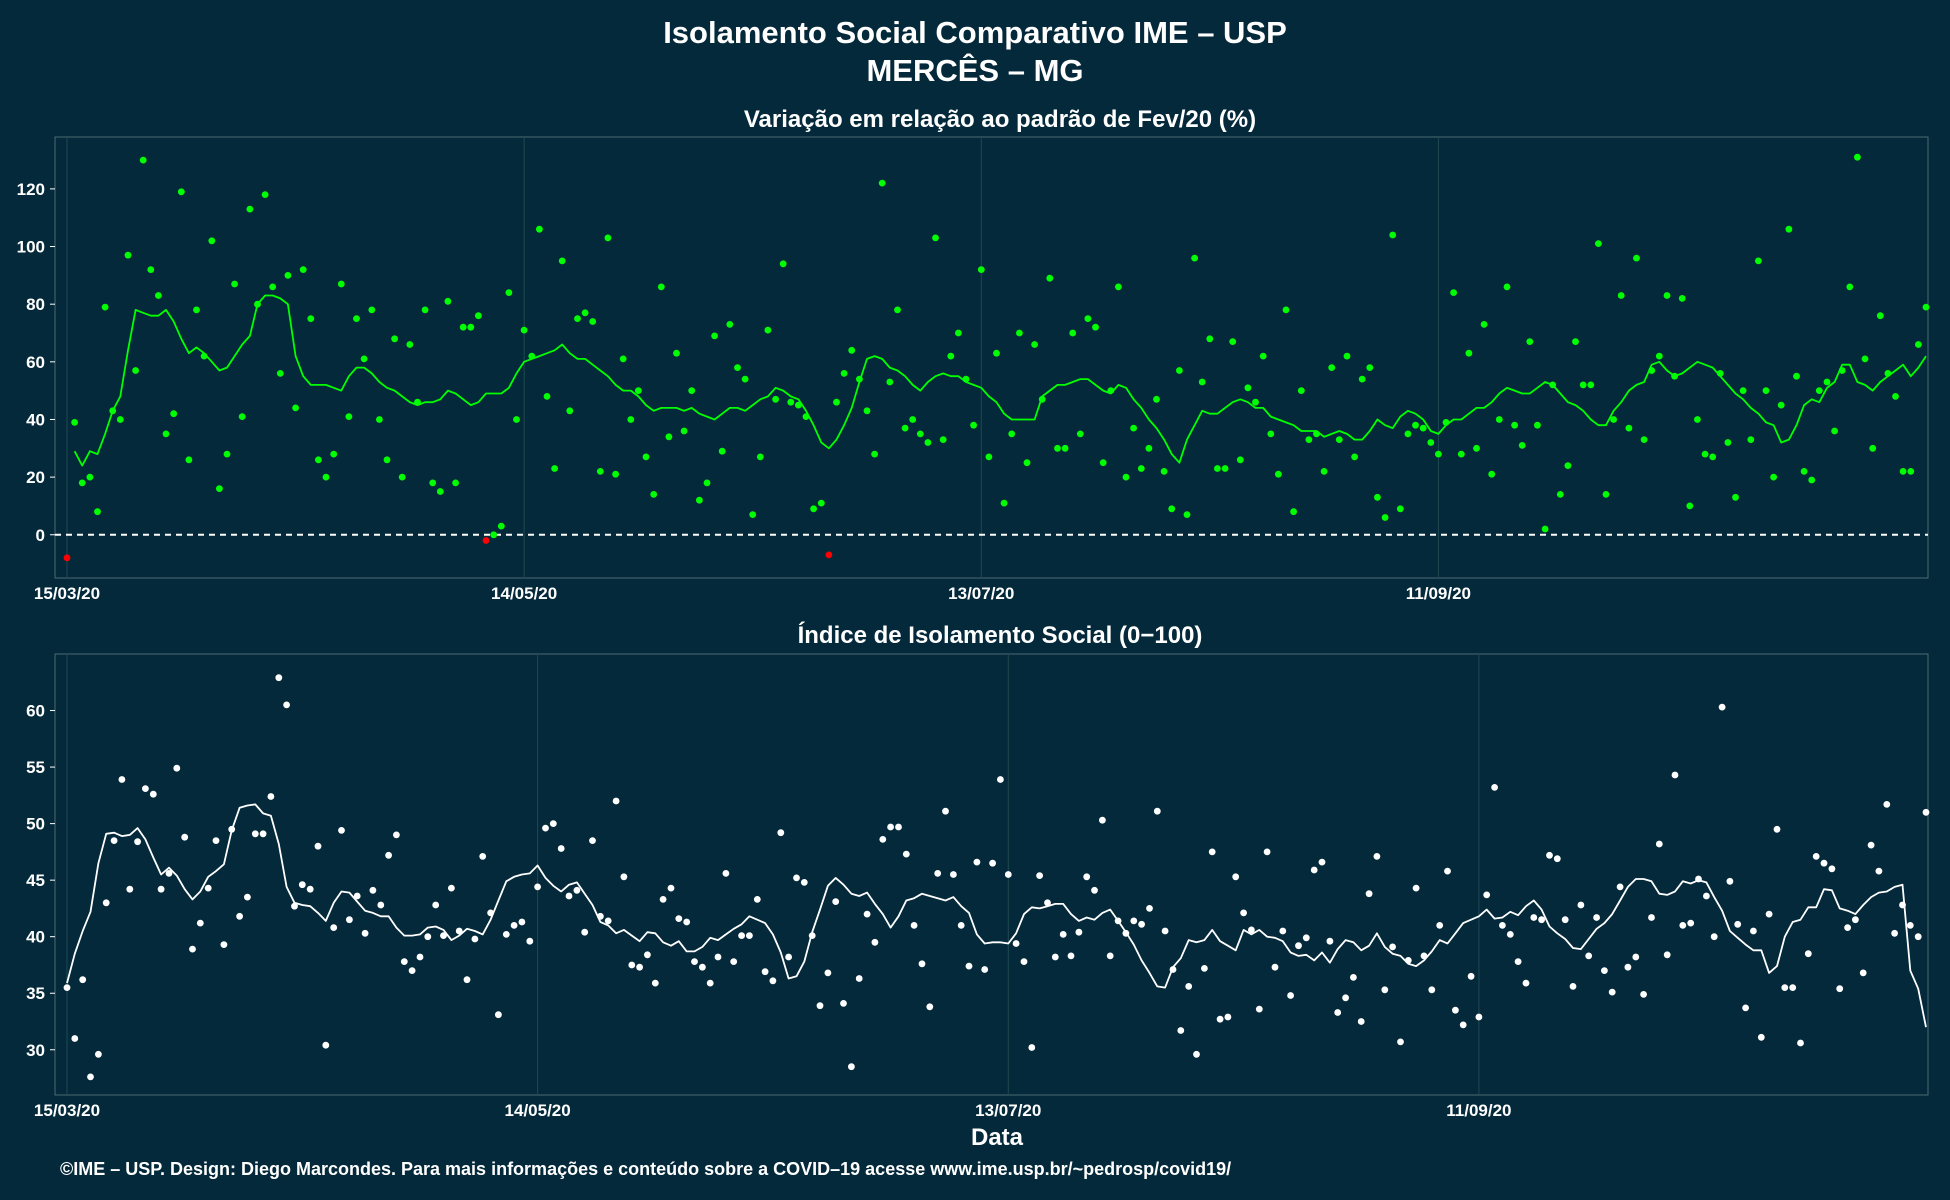  Describe the element at coordinates (538, 1110) in the screenshot. I see `p2-x-tick-label: 14/05/20` at that location.